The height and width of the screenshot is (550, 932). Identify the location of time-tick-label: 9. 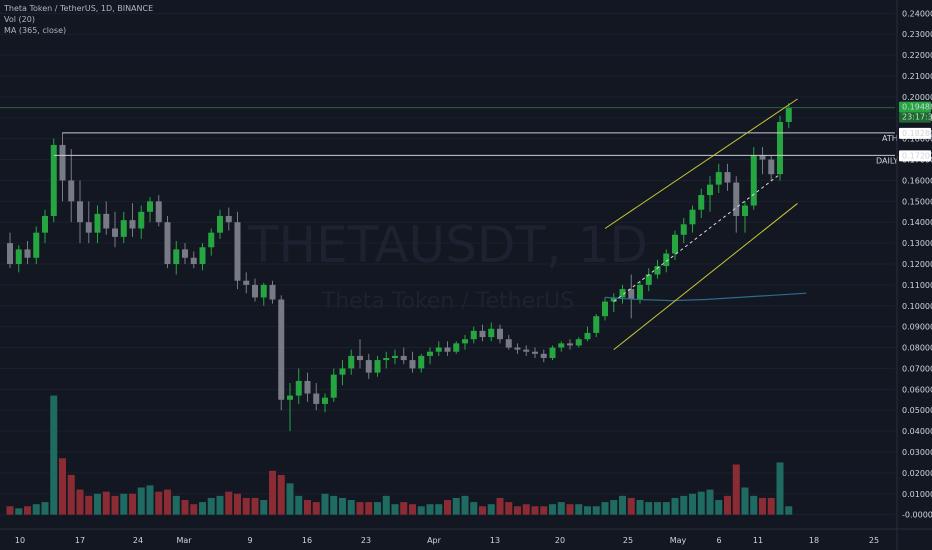
(249, 540).